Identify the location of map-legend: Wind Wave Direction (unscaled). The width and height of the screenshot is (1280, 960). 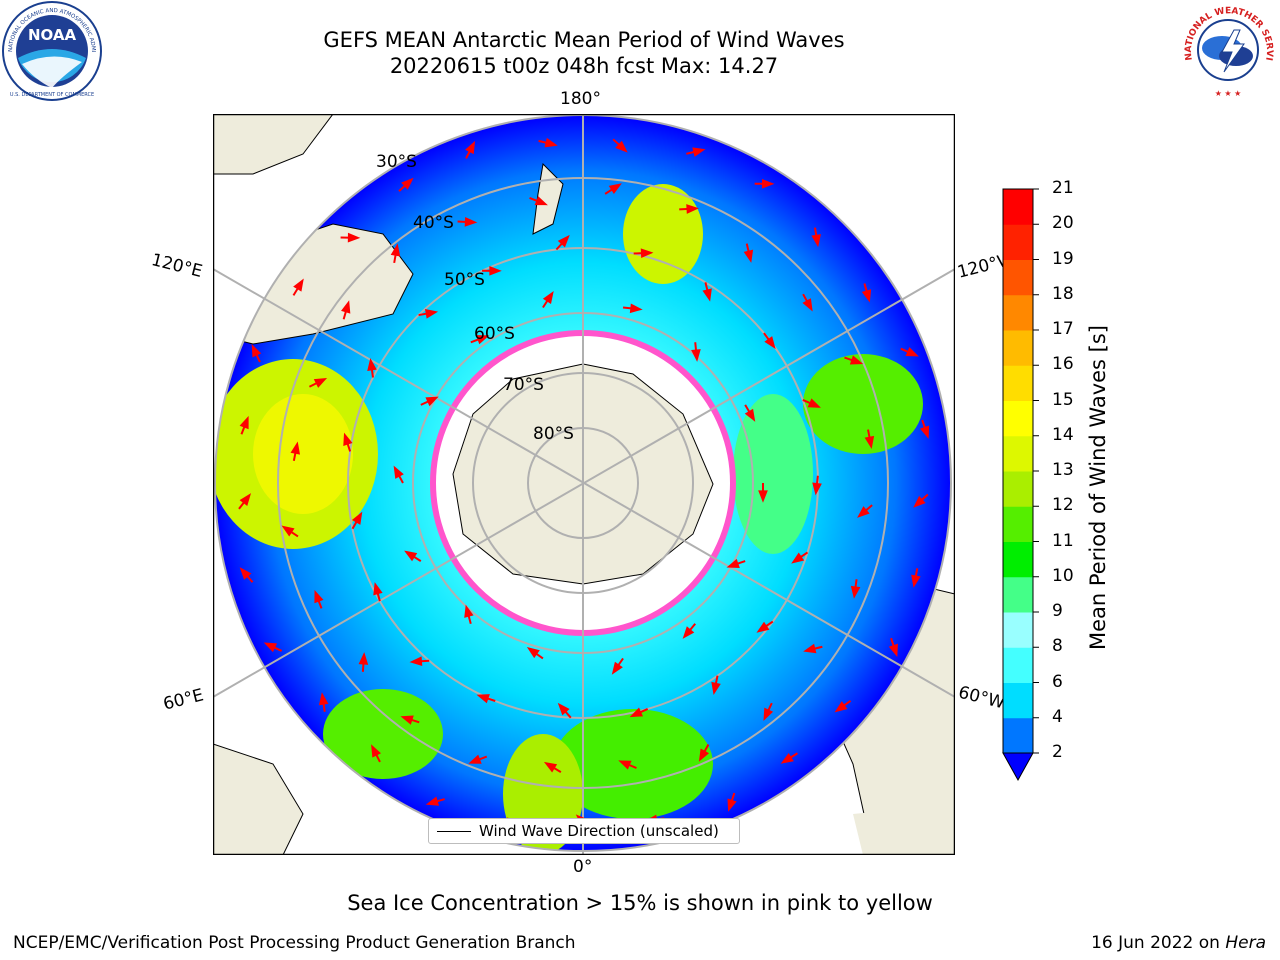
(584, 831).